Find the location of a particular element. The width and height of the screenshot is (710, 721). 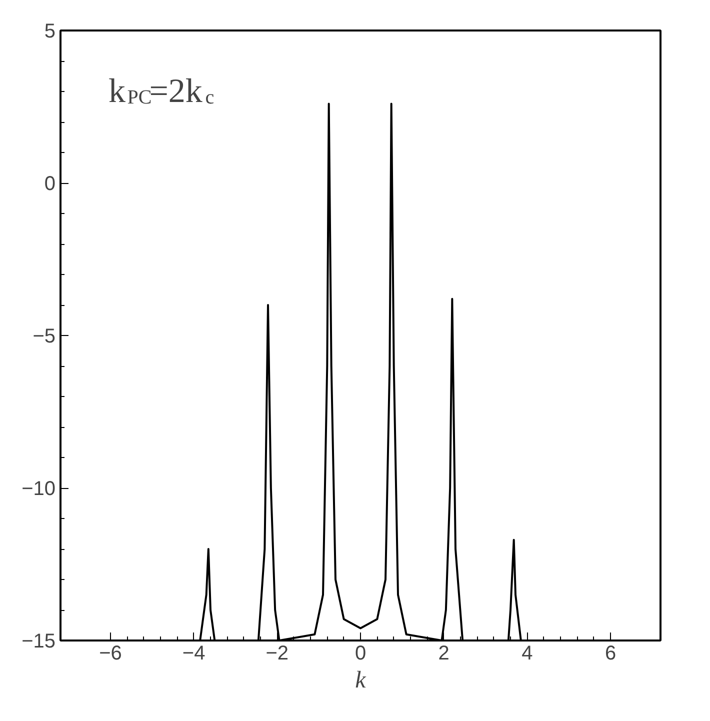

x-tick-label: −6 is located at coordinates (110, 653).